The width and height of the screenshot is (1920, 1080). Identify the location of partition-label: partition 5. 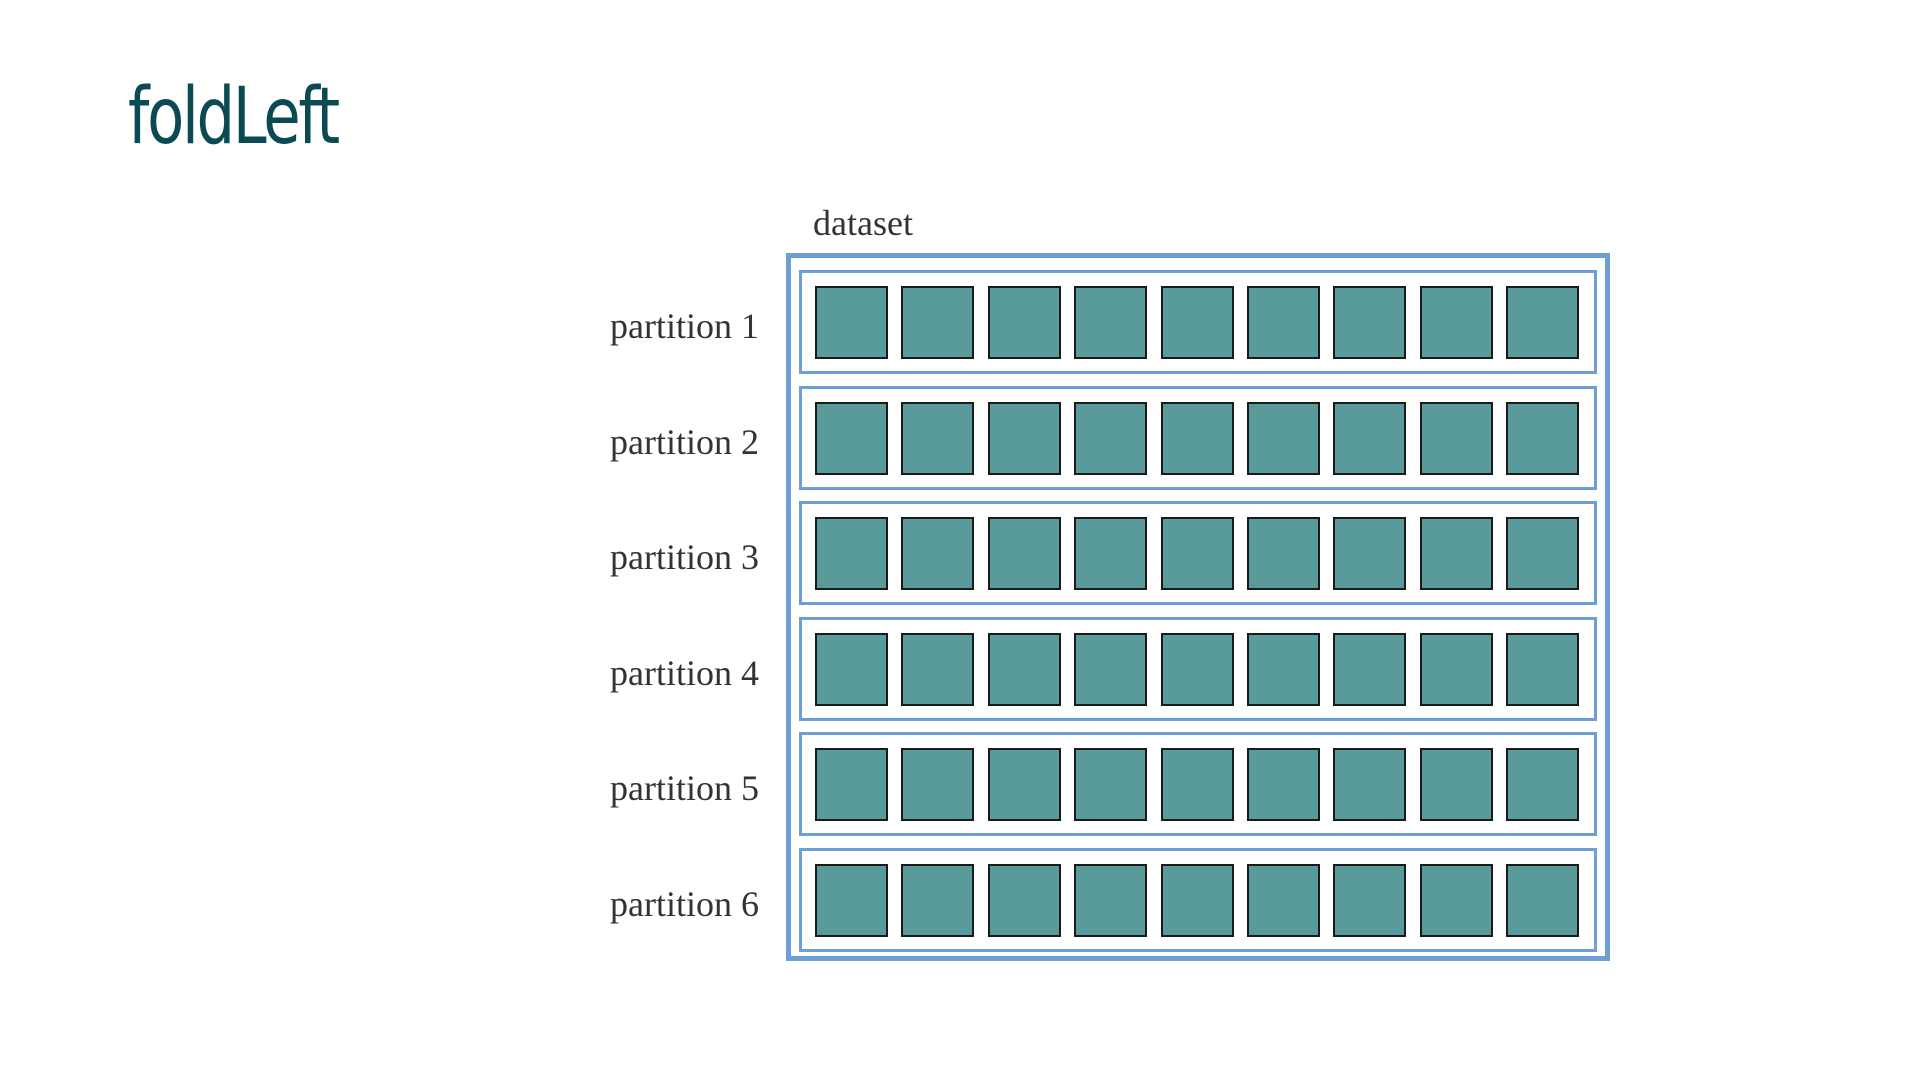
(684, 788).